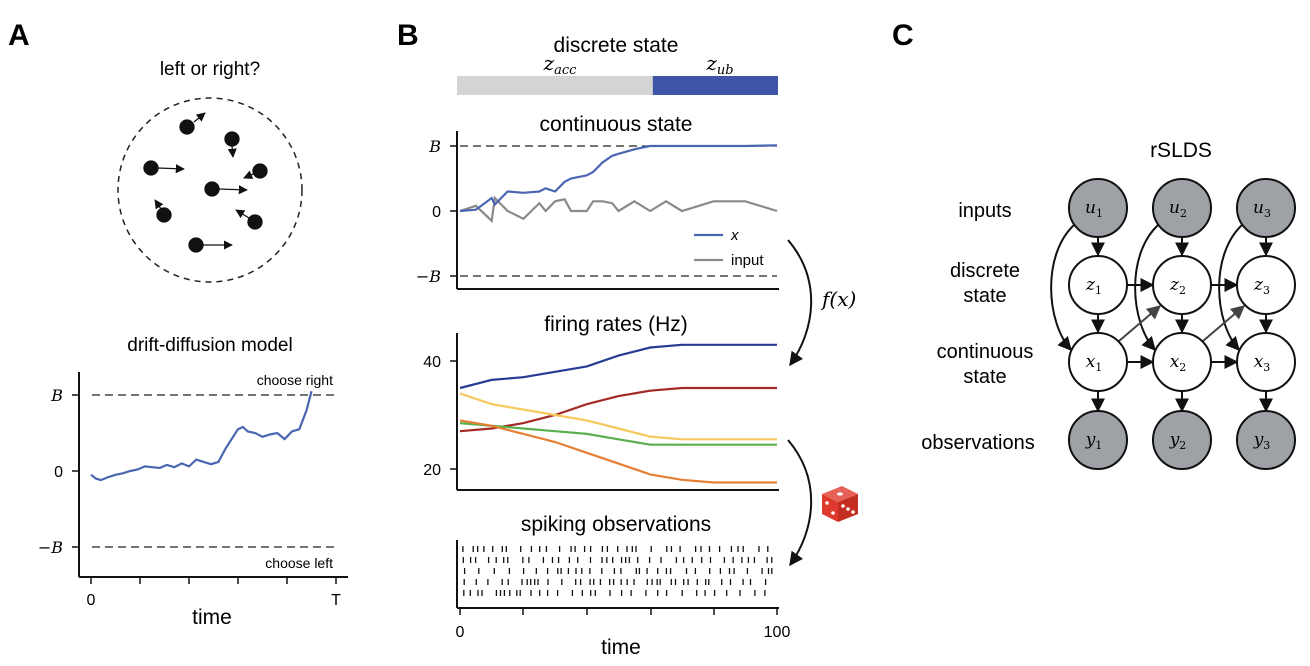 This screenshot has height=666, width=1310. I want to click on fx-arrow, so click(800, 303).